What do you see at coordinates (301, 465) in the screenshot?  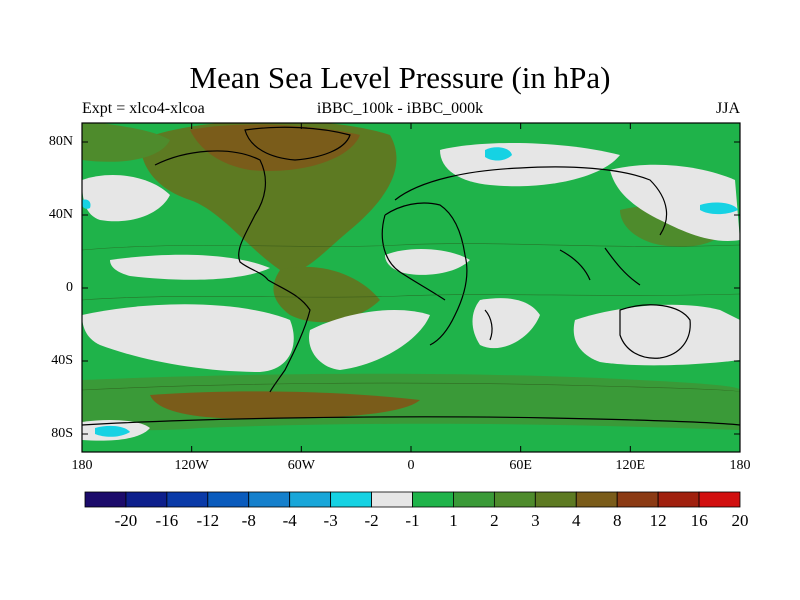 I see `lon-label-60w: 60W` at bounding box center [301, 465].